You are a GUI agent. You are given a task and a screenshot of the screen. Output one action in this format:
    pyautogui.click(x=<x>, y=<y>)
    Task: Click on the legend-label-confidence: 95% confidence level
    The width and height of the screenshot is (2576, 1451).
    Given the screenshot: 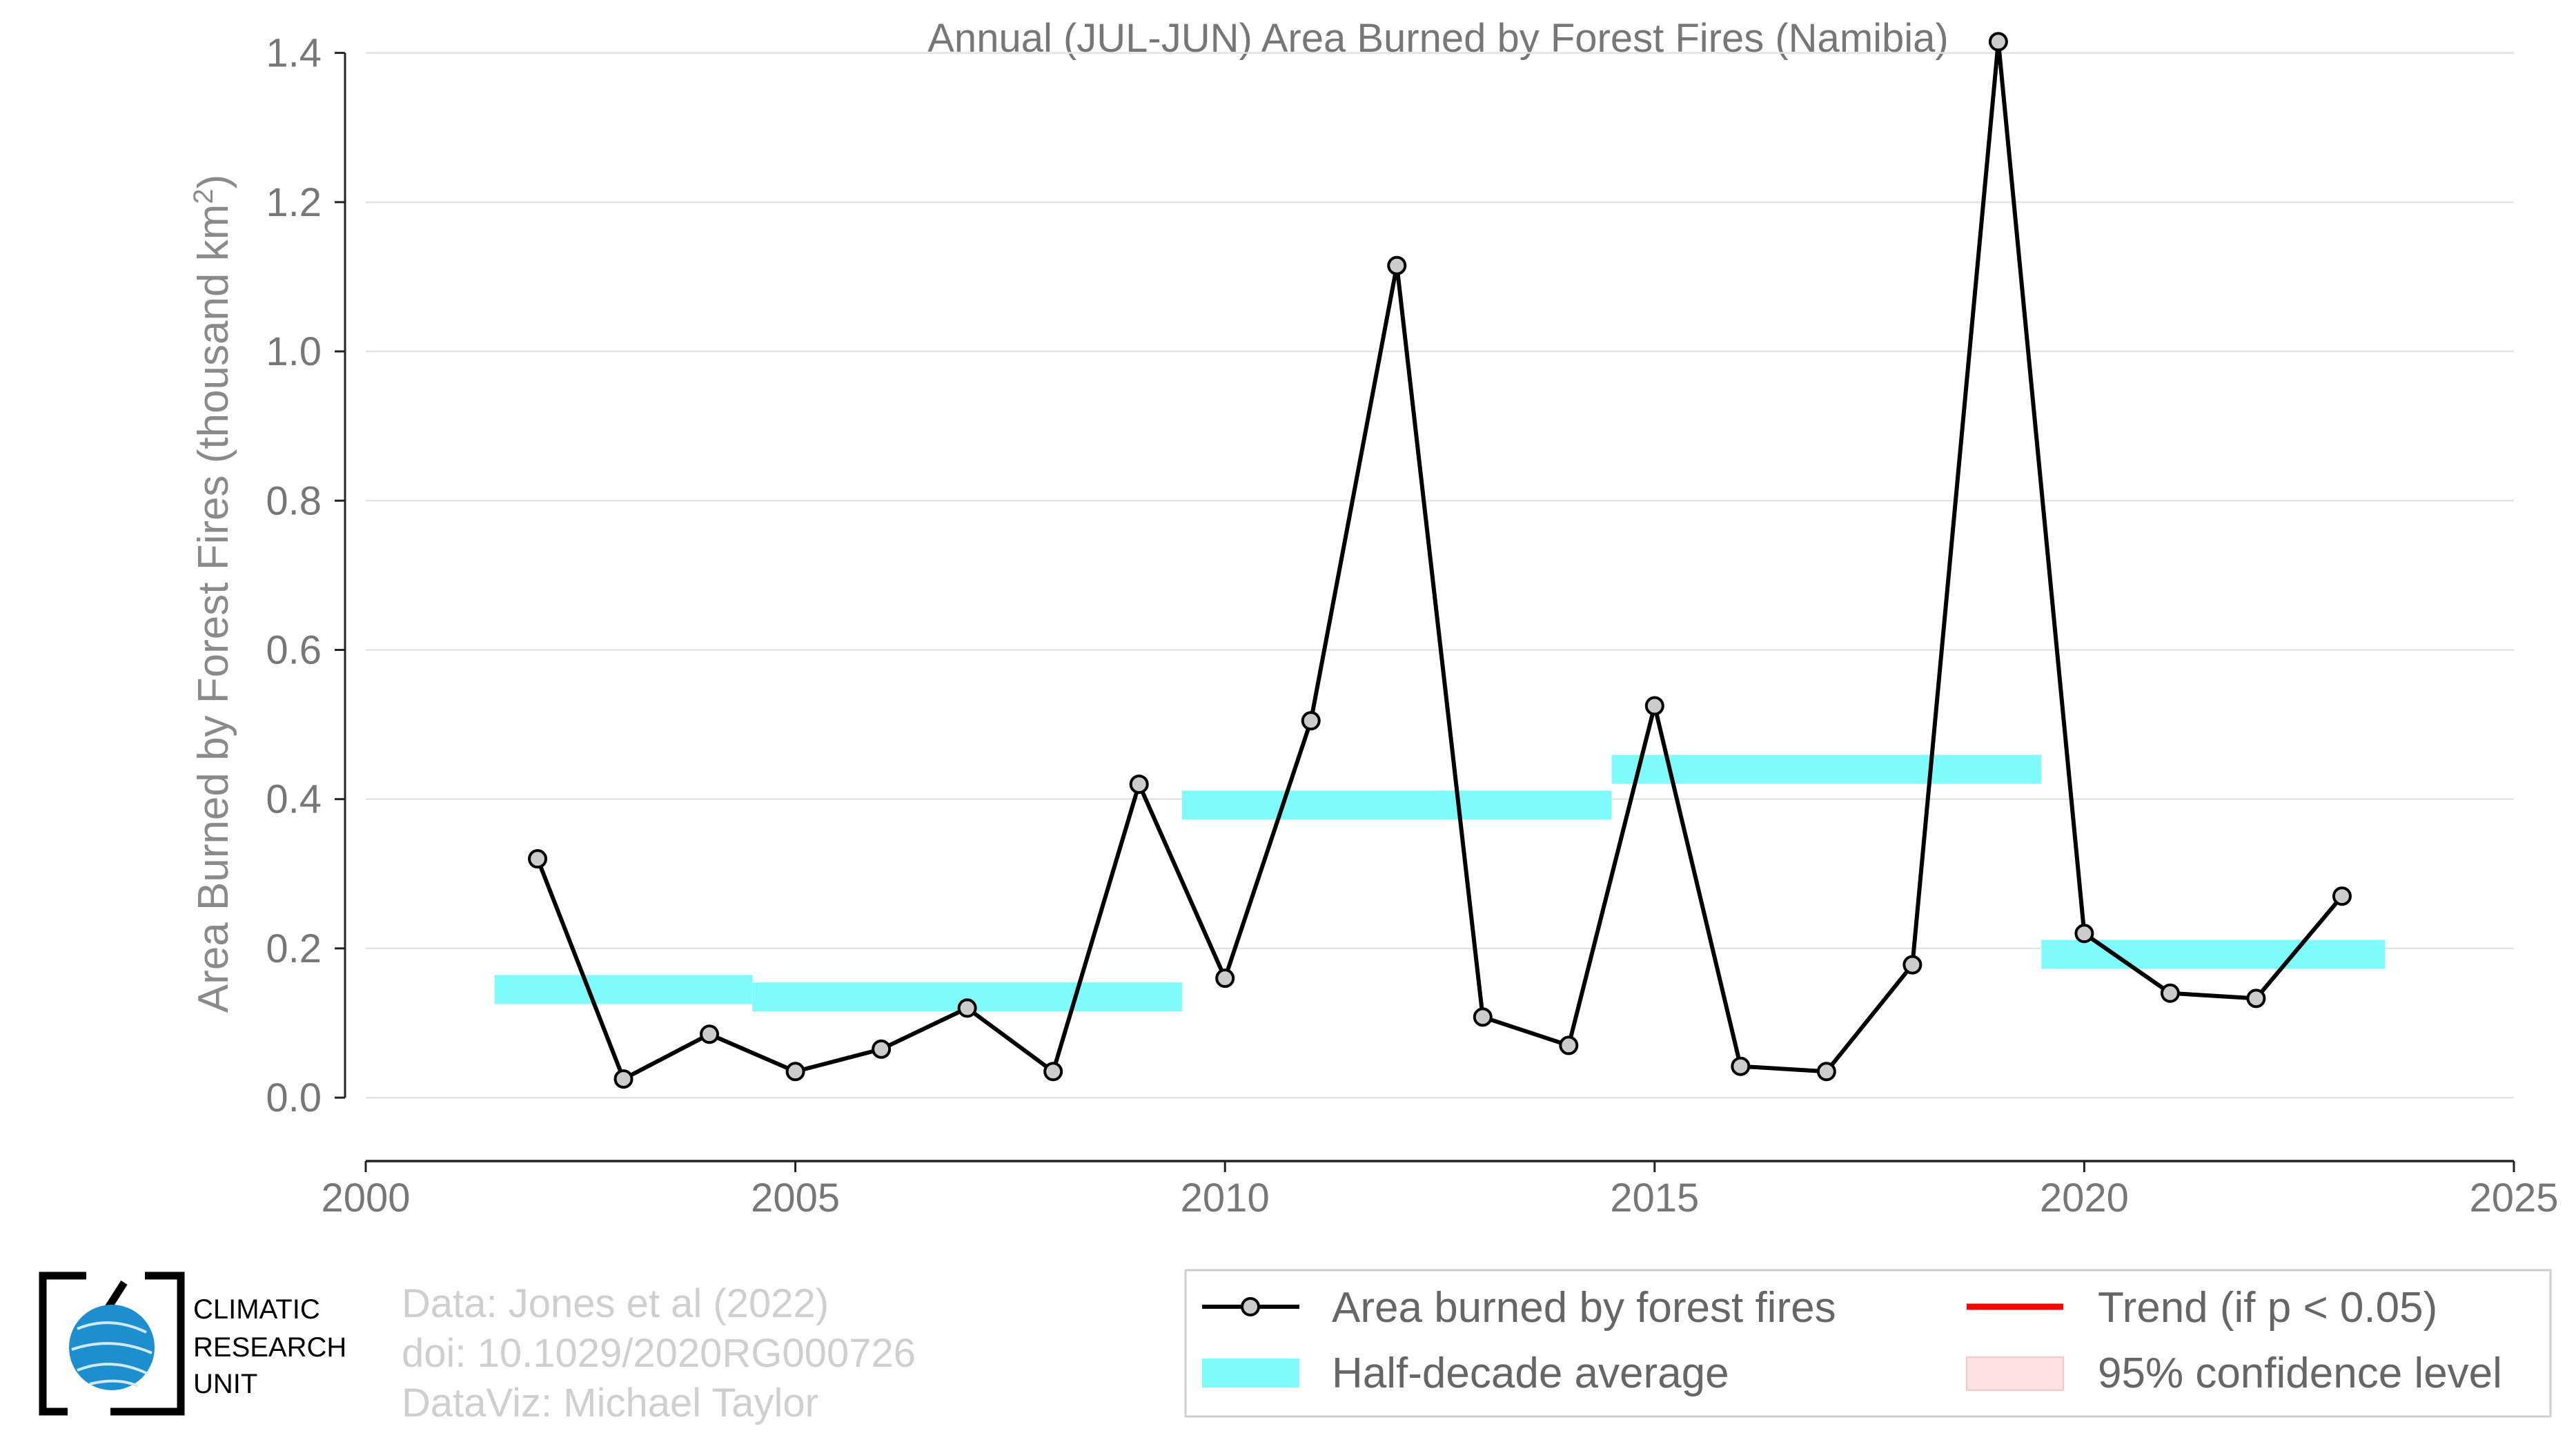 What is the action you would take?
    pyautogui.click(x=2300, y=1373)
    